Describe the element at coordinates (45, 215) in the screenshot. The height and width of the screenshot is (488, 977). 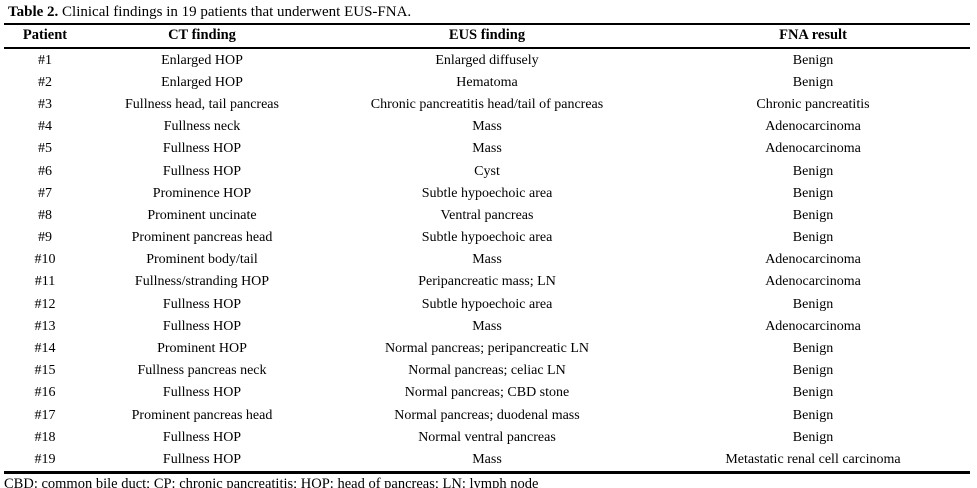
I see `patient-cell: #8` at that location.